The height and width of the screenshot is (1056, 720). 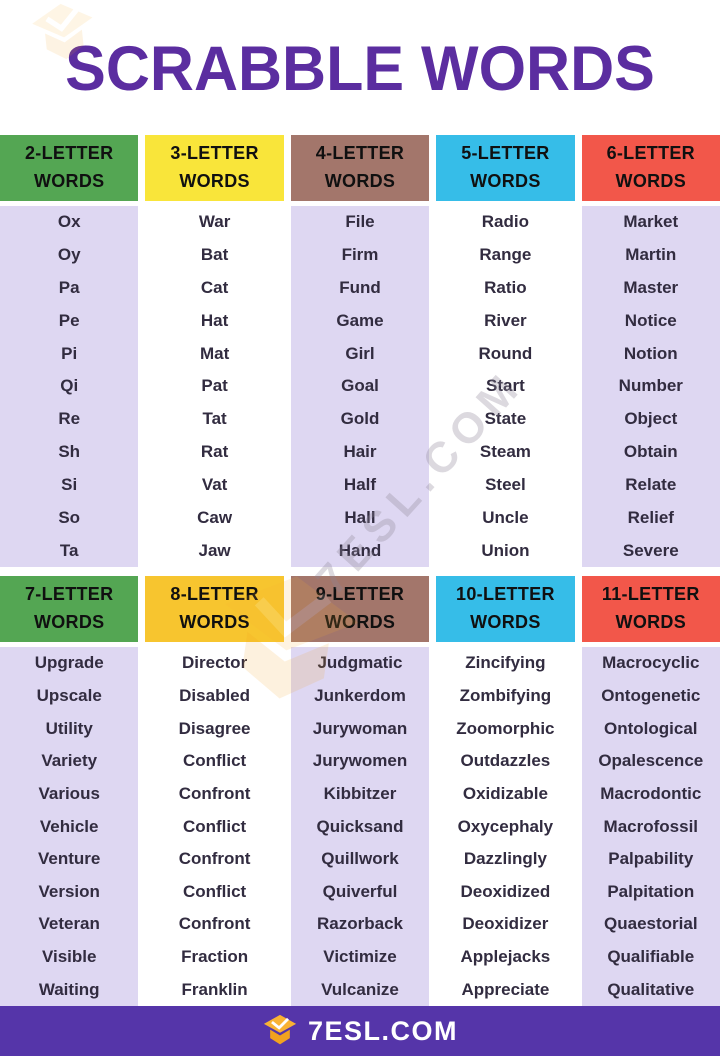 What do you see at coordinates (214, 168) in the screenshot?
I see `header-3-letter-words: 3-LETTER WORDS` at bounding box center [214, 168].